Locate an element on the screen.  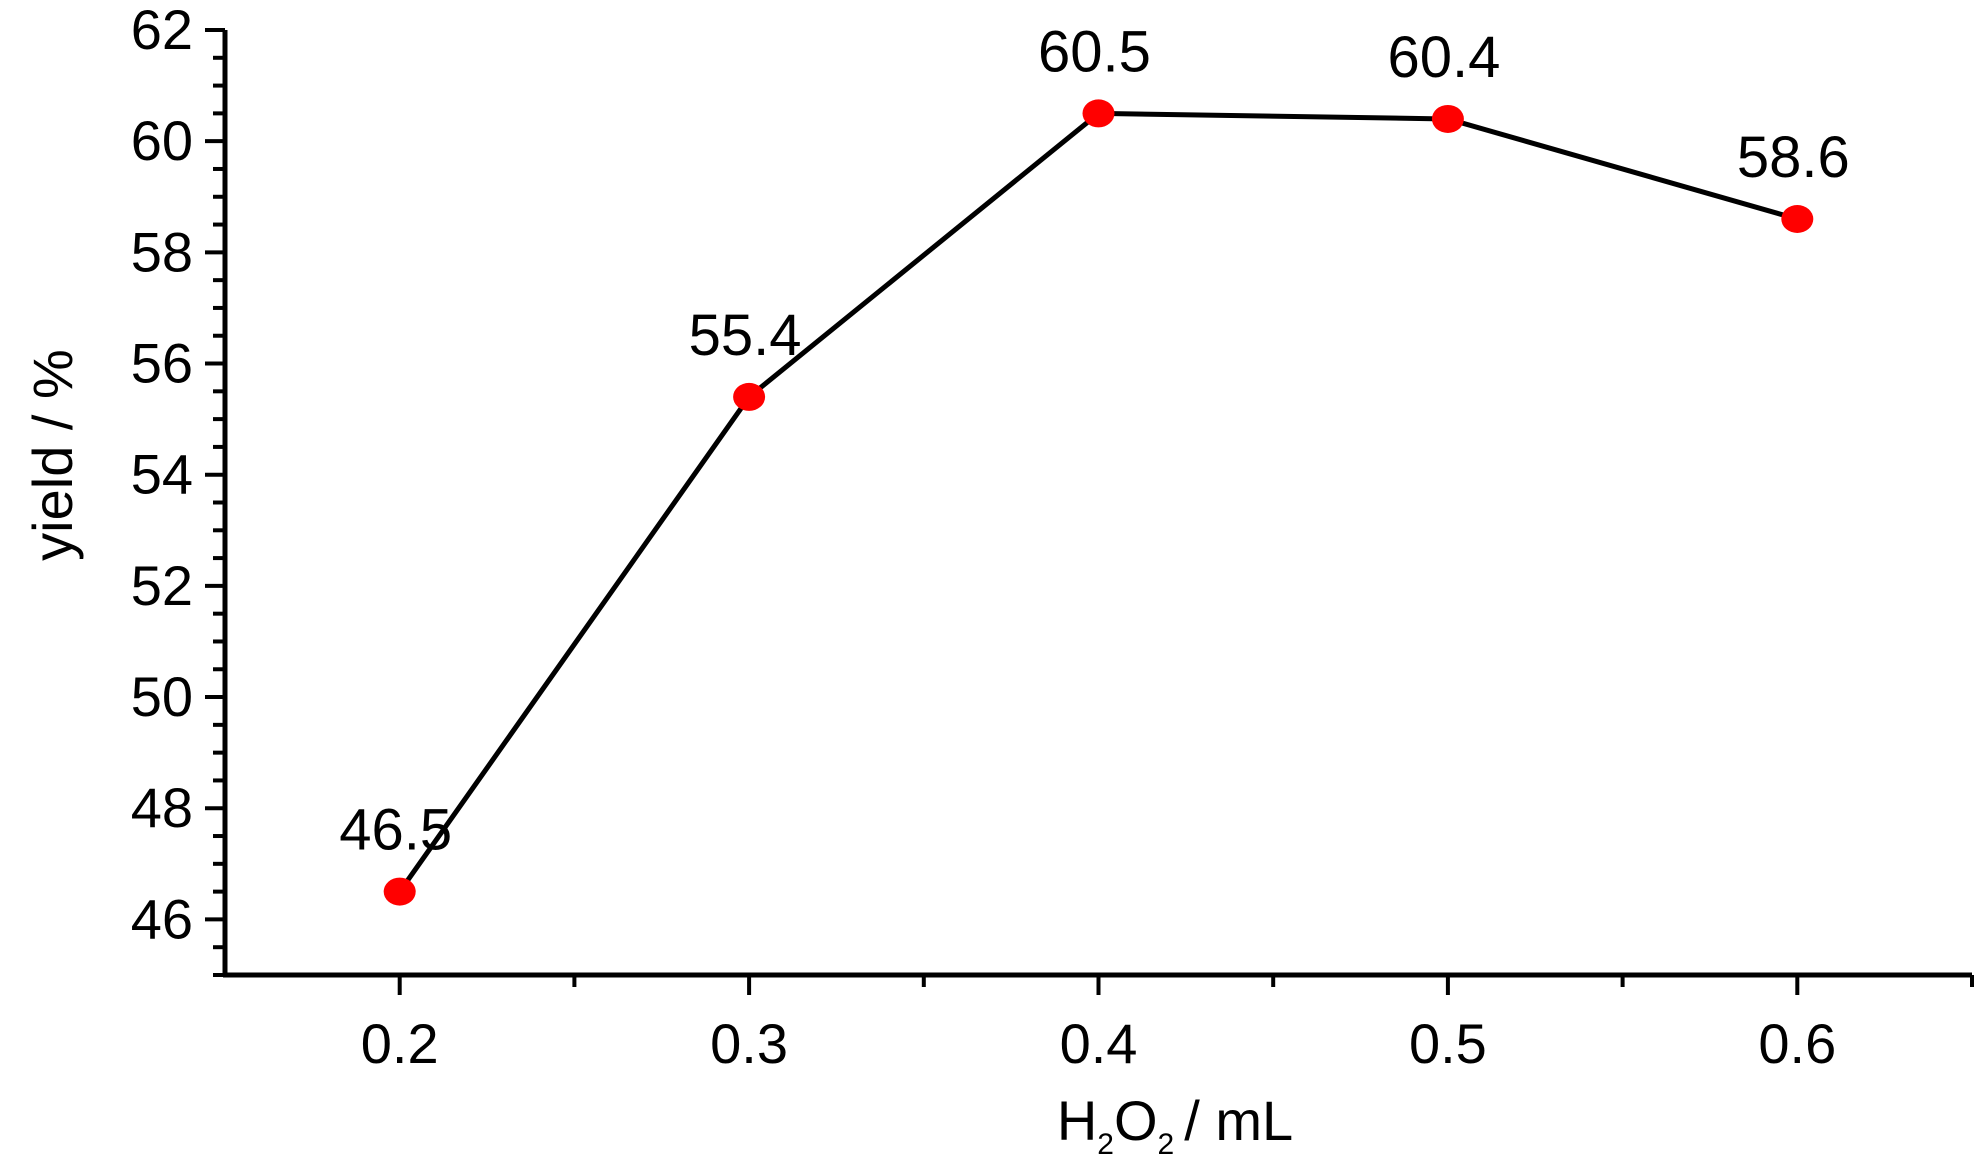
data-label: 60.5 is located at coordinates (1094, 51).